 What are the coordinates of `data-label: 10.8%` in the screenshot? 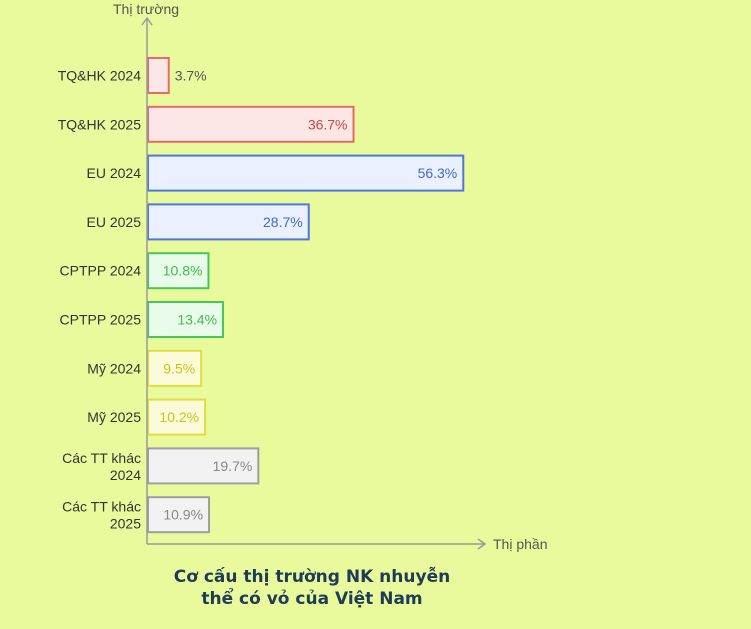 It's located at (183, 271).